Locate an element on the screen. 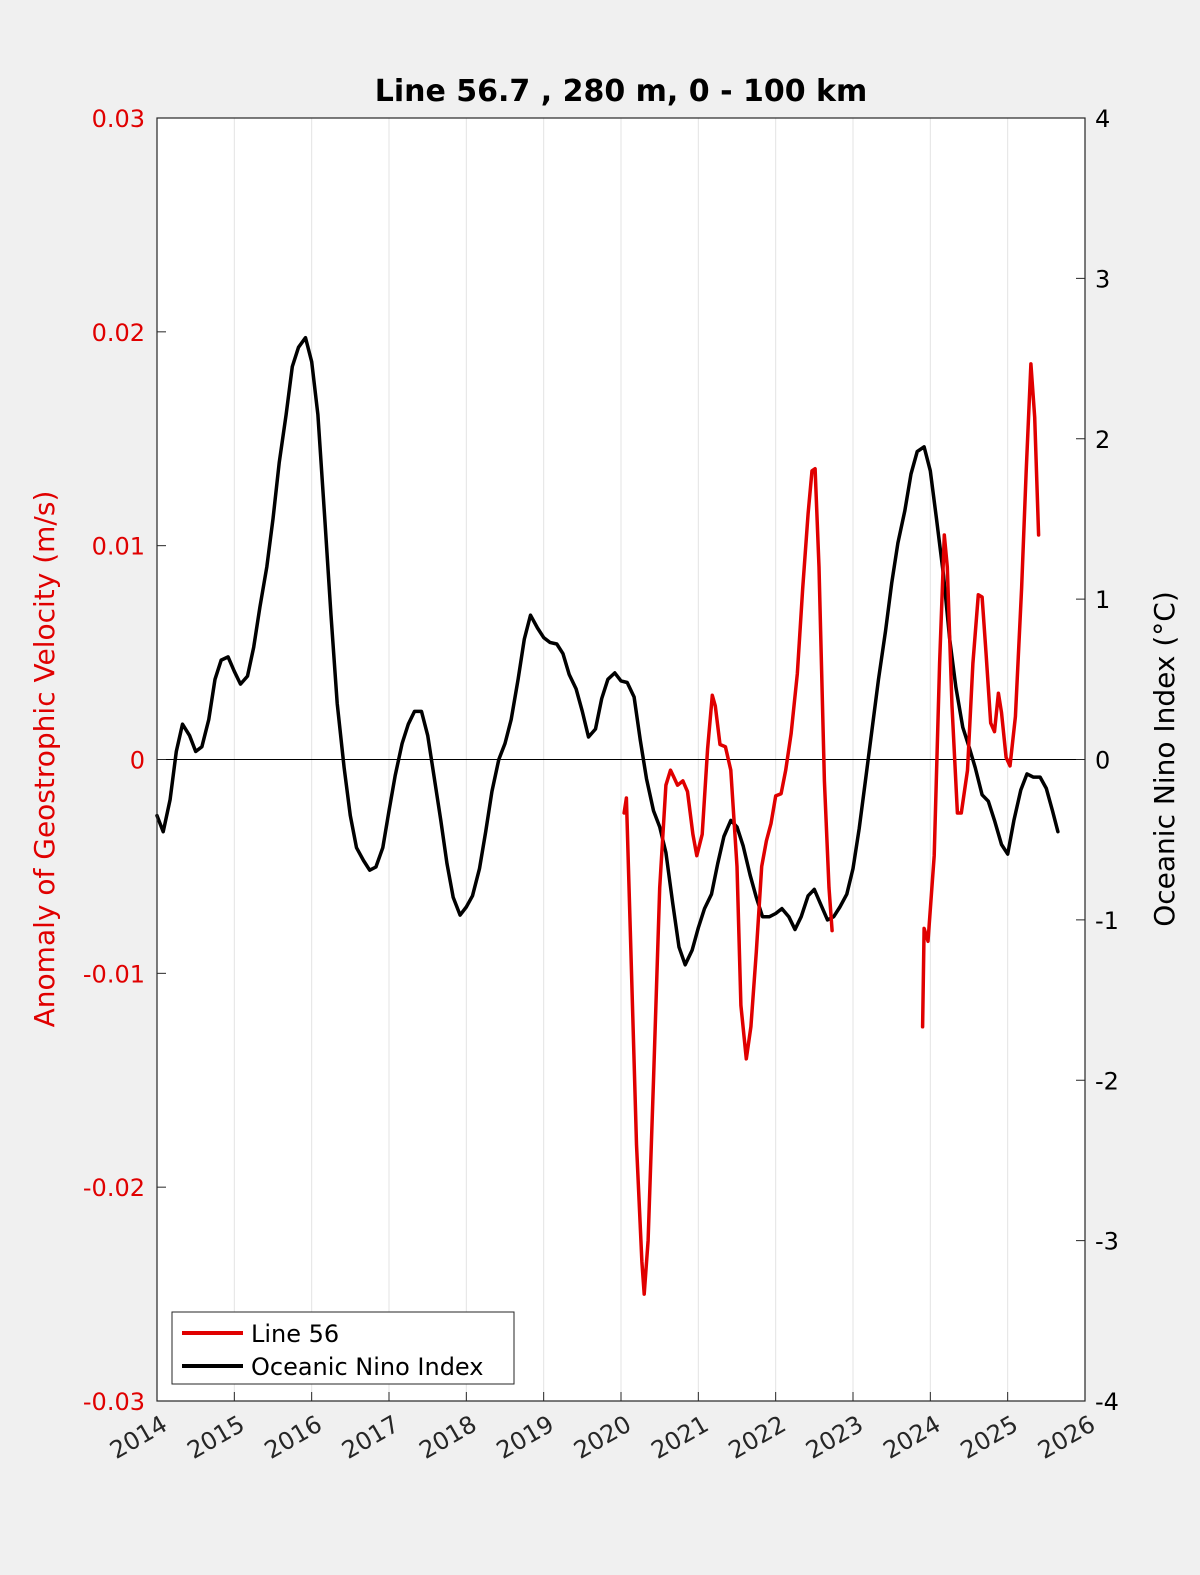 The width and height of the screenshot is (1200, 1575). y-left-tick-label: 0.01 is located at coordinates (118, 547).